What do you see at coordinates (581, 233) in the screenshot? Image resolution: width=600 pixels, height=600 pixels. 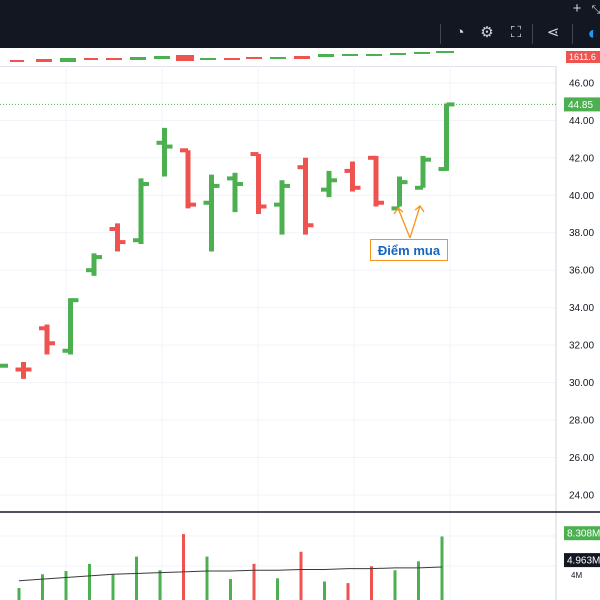 I see `price-tick-label: 38.00` at bounding box center [581, 233].